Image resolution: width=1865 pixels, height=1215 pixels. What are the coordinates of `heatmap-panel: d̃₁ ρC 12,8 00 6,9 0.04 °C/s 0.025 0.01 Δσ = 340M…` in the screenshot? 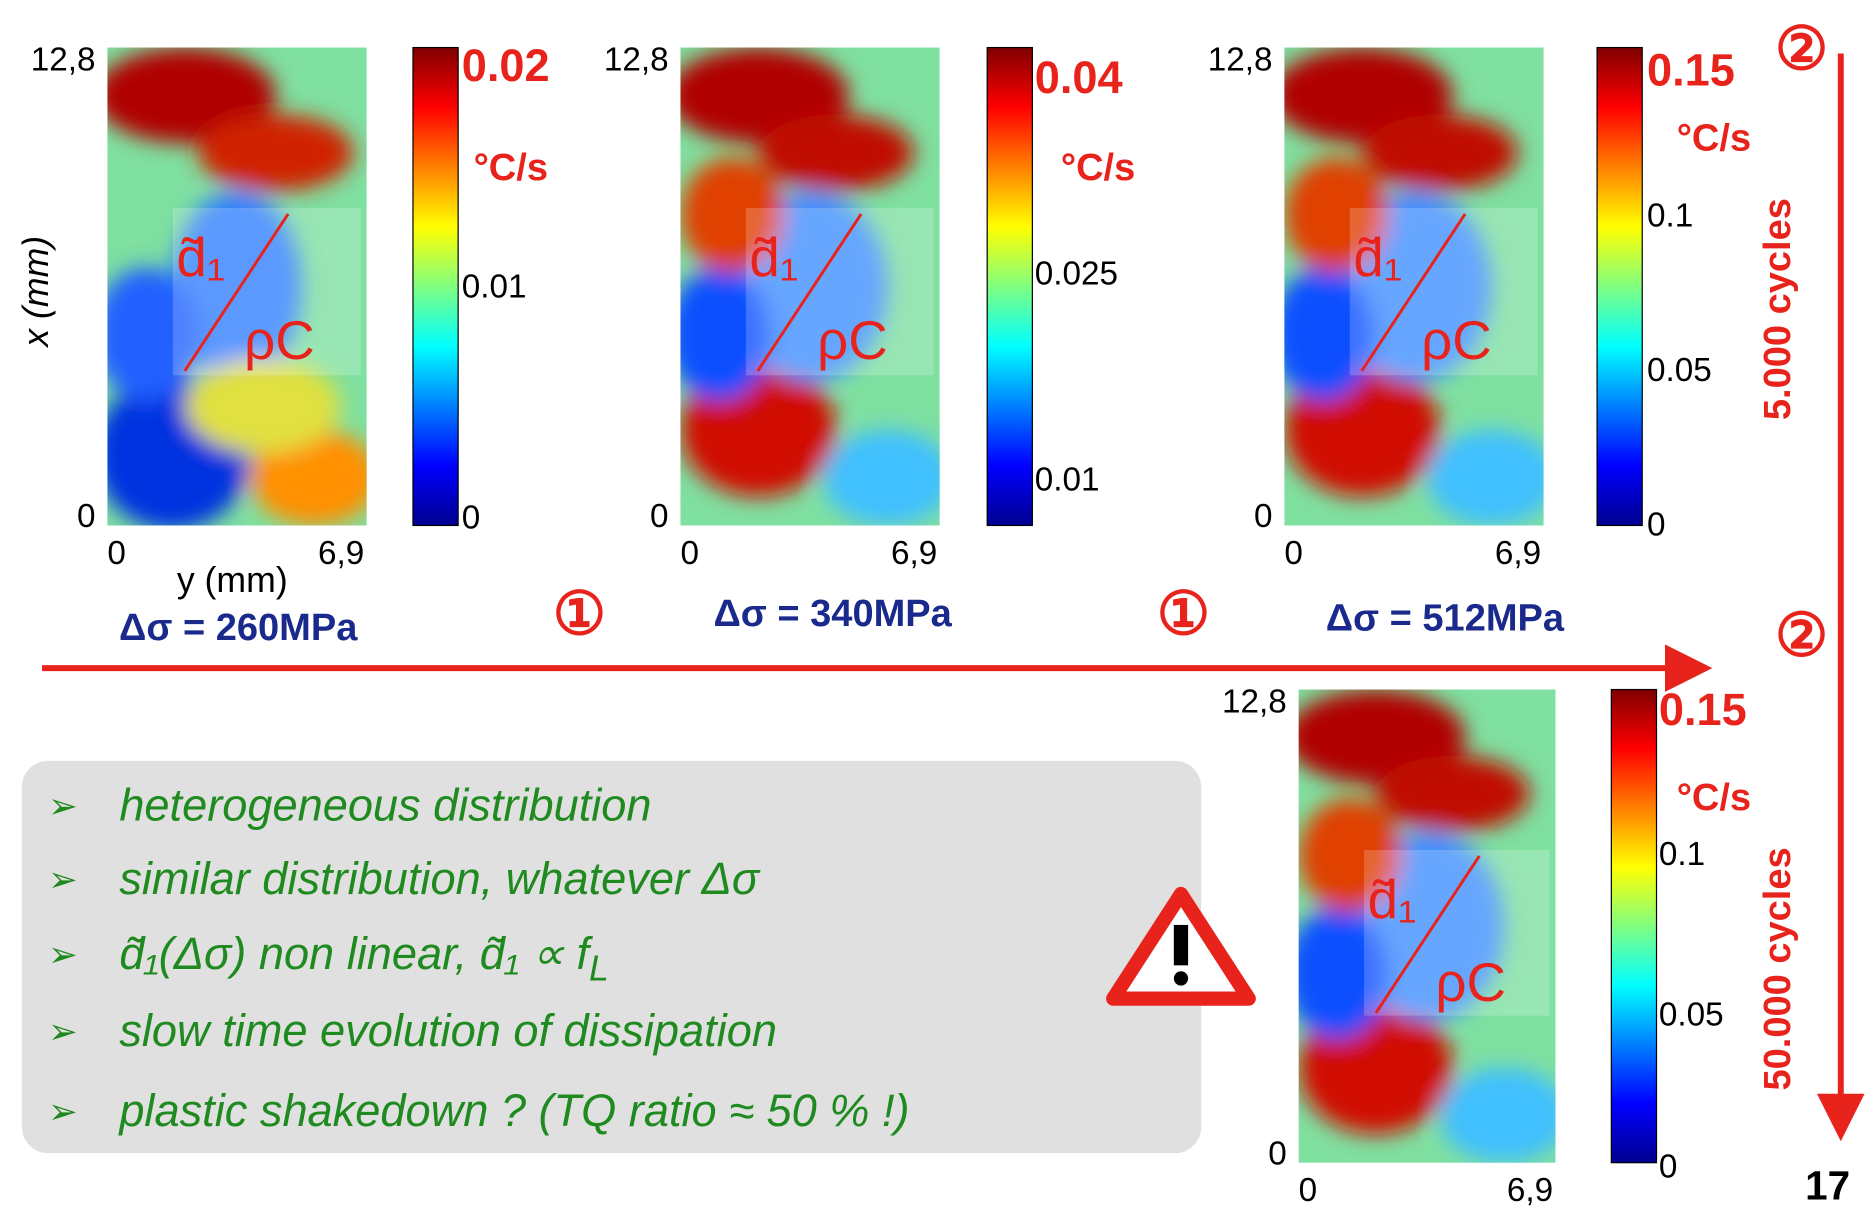 It's located at (869, 338).